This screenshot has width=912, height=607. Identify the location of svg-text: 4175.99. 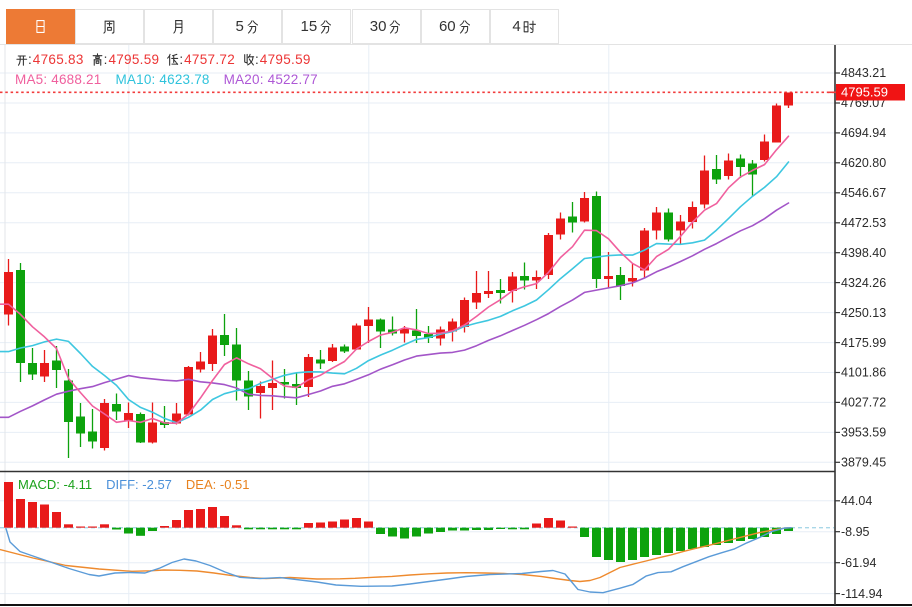
(863, 343).